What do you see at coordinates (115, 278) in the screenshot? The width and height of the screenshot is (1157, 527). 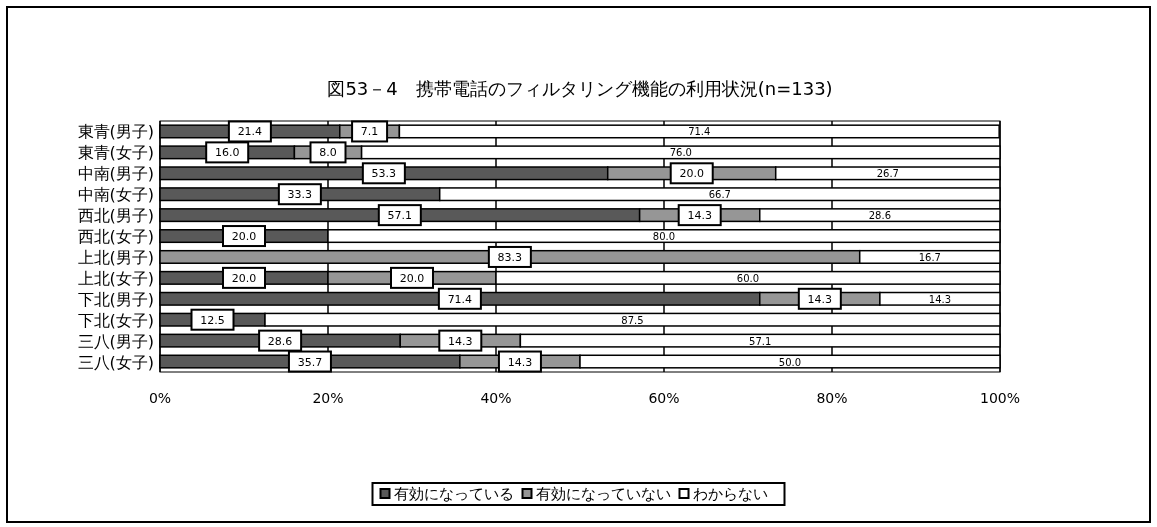 I see `y-tick-label: 上北(女子)` at bounding box center [115, 278].